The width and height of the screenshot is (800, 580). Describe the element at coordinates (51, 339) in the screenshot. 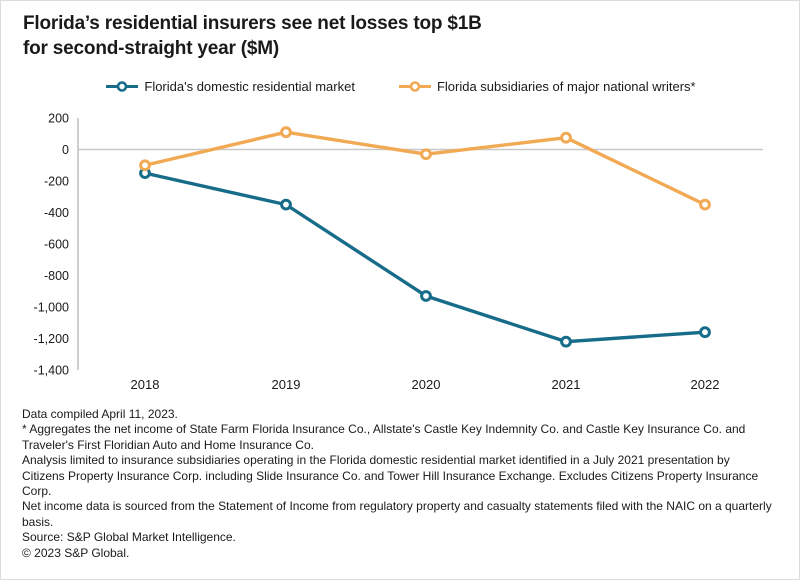

I see `y-tick-label: -1,200` at that location.